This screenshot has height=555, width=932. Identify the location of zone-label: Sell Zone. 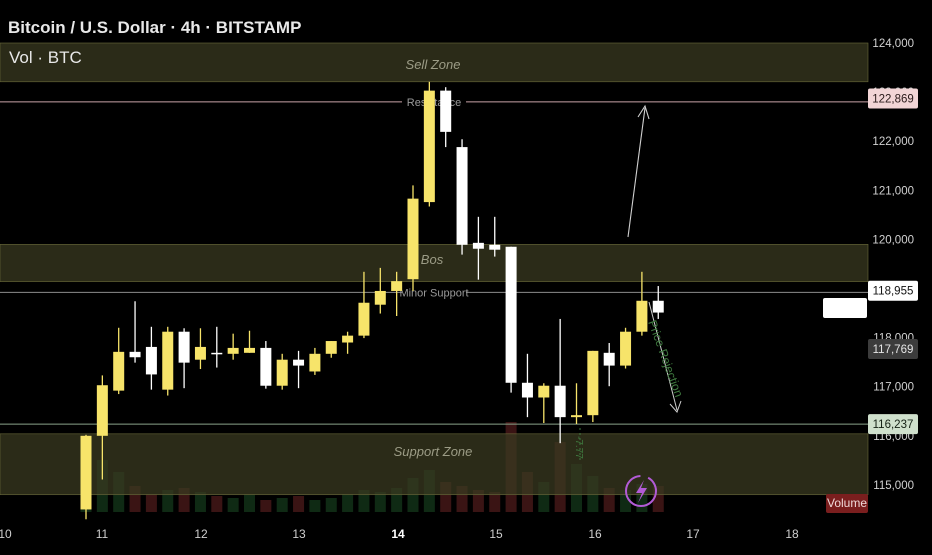
(433, 64).